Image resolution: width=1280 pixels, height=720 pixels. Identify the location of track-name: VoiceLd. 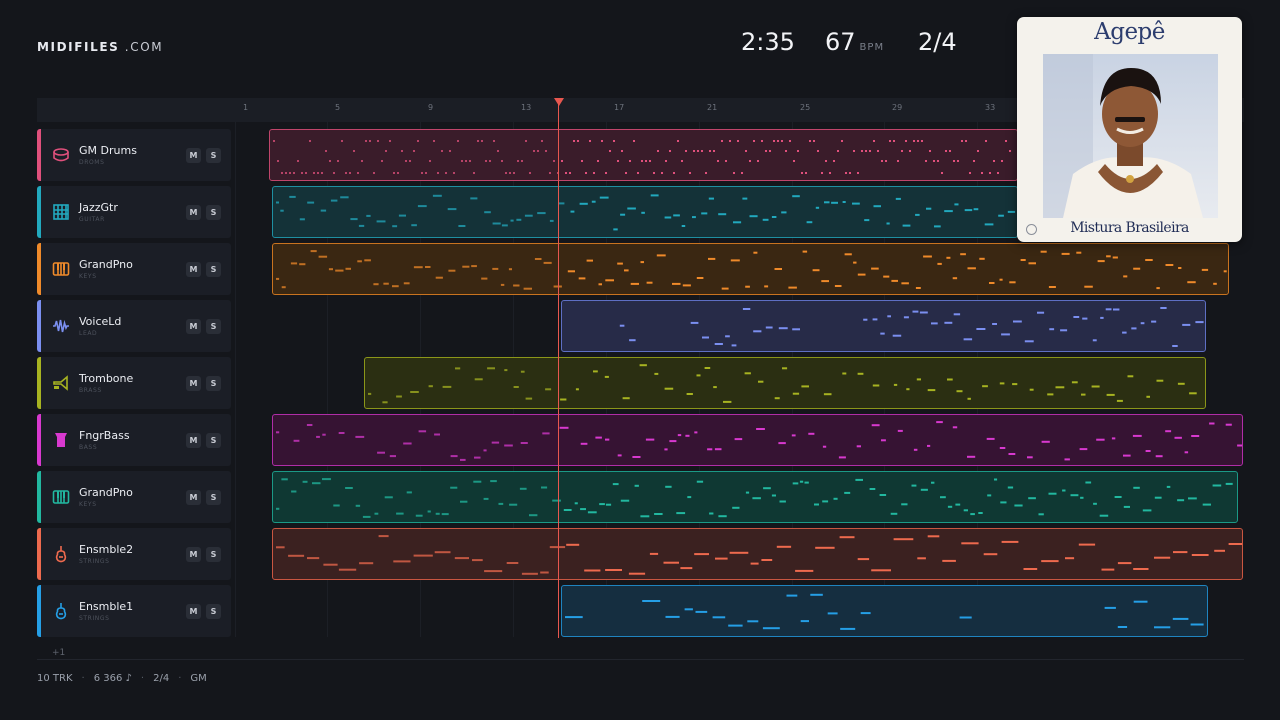
(100, 321).